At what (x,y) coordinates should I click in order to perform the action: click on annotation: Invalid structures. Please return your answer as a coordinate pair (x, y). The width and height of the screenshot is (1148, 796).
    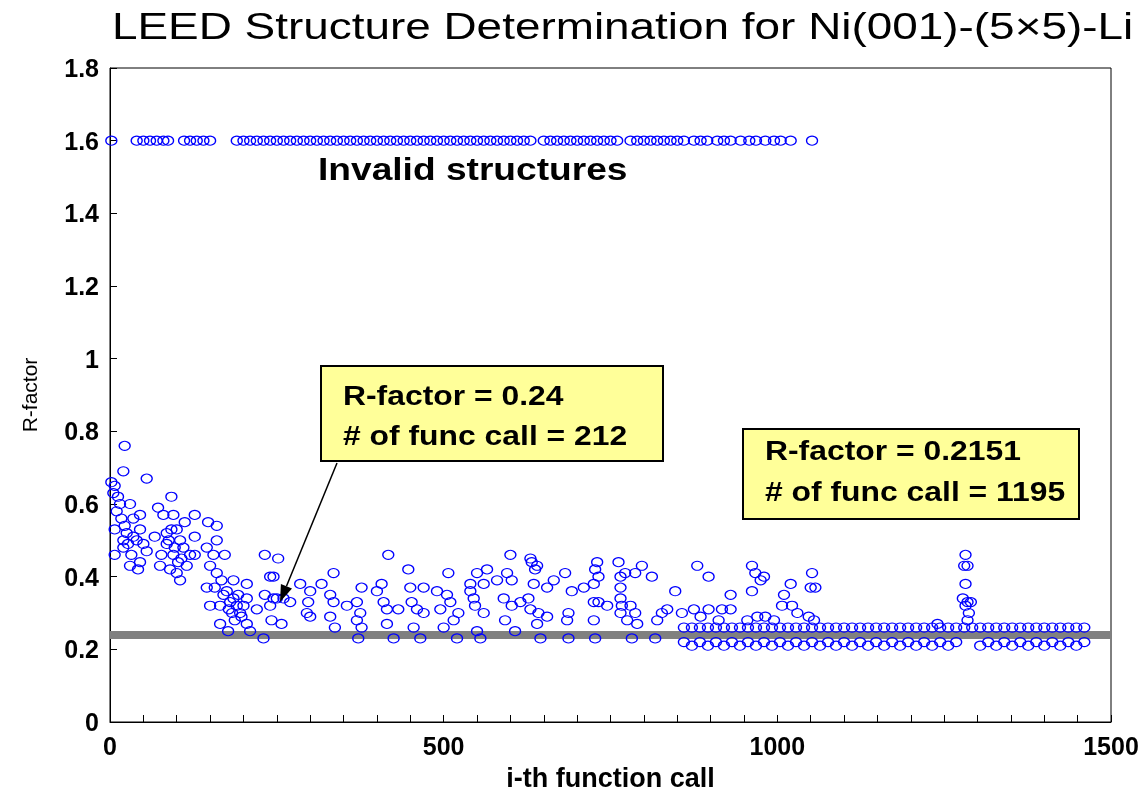
    Looking at the image, I should click on (473, 169).